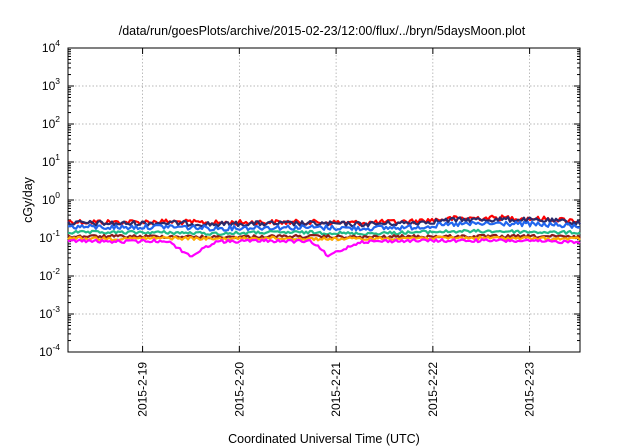 This screenshot has width=640, height=448. I want to click on y-tick-label: 10⁻³, so click(49, 312).